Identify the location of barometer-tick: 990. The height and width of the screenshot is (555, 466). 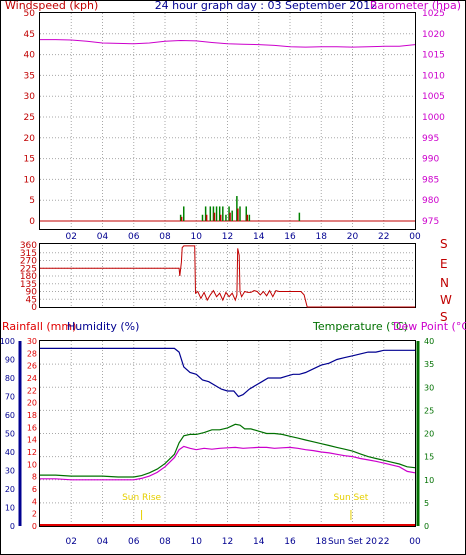
(430, 160).